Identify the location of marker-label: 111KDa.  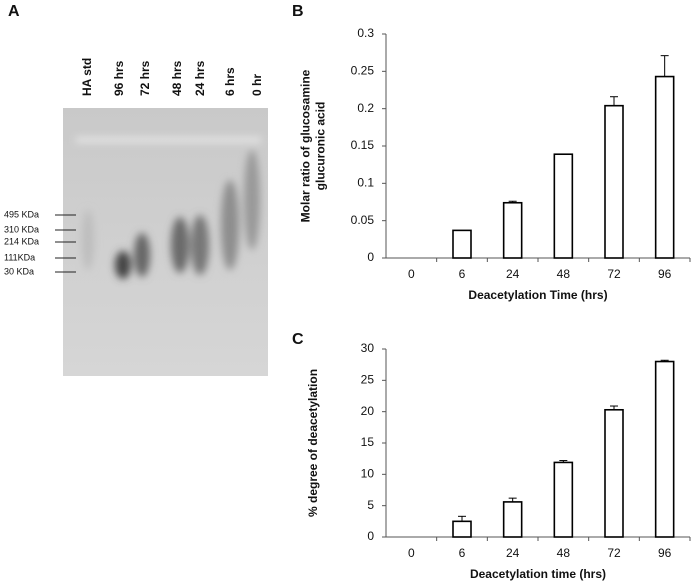
(19, 257).